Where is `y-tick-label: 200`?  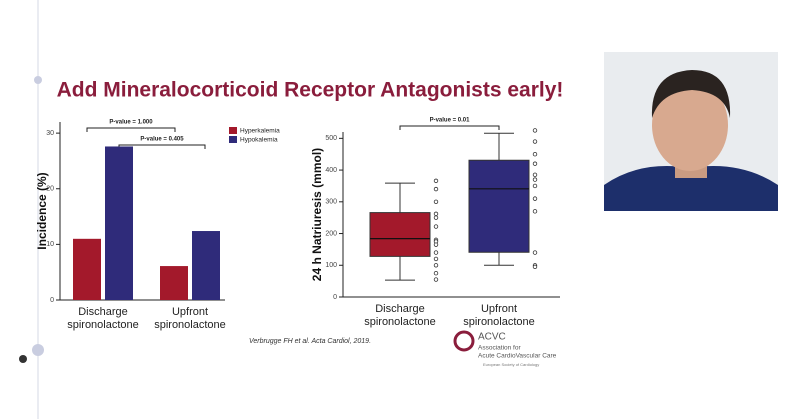
y-tick-label: 200 is located at coordinates (331, 233).